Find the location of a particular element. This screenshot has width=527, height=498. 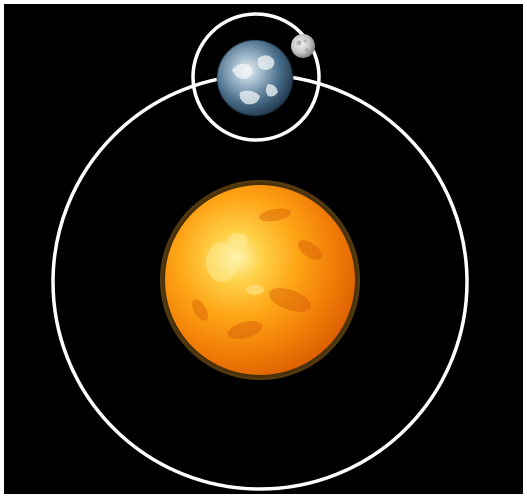

moon is located at coordinates (303, 46).